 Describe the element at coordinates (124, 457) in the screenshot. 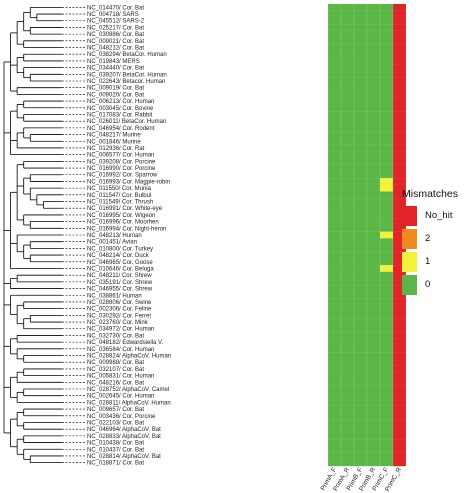

I see `tip-label: NC_028814/ AlphaCoV. Bat` at that location.